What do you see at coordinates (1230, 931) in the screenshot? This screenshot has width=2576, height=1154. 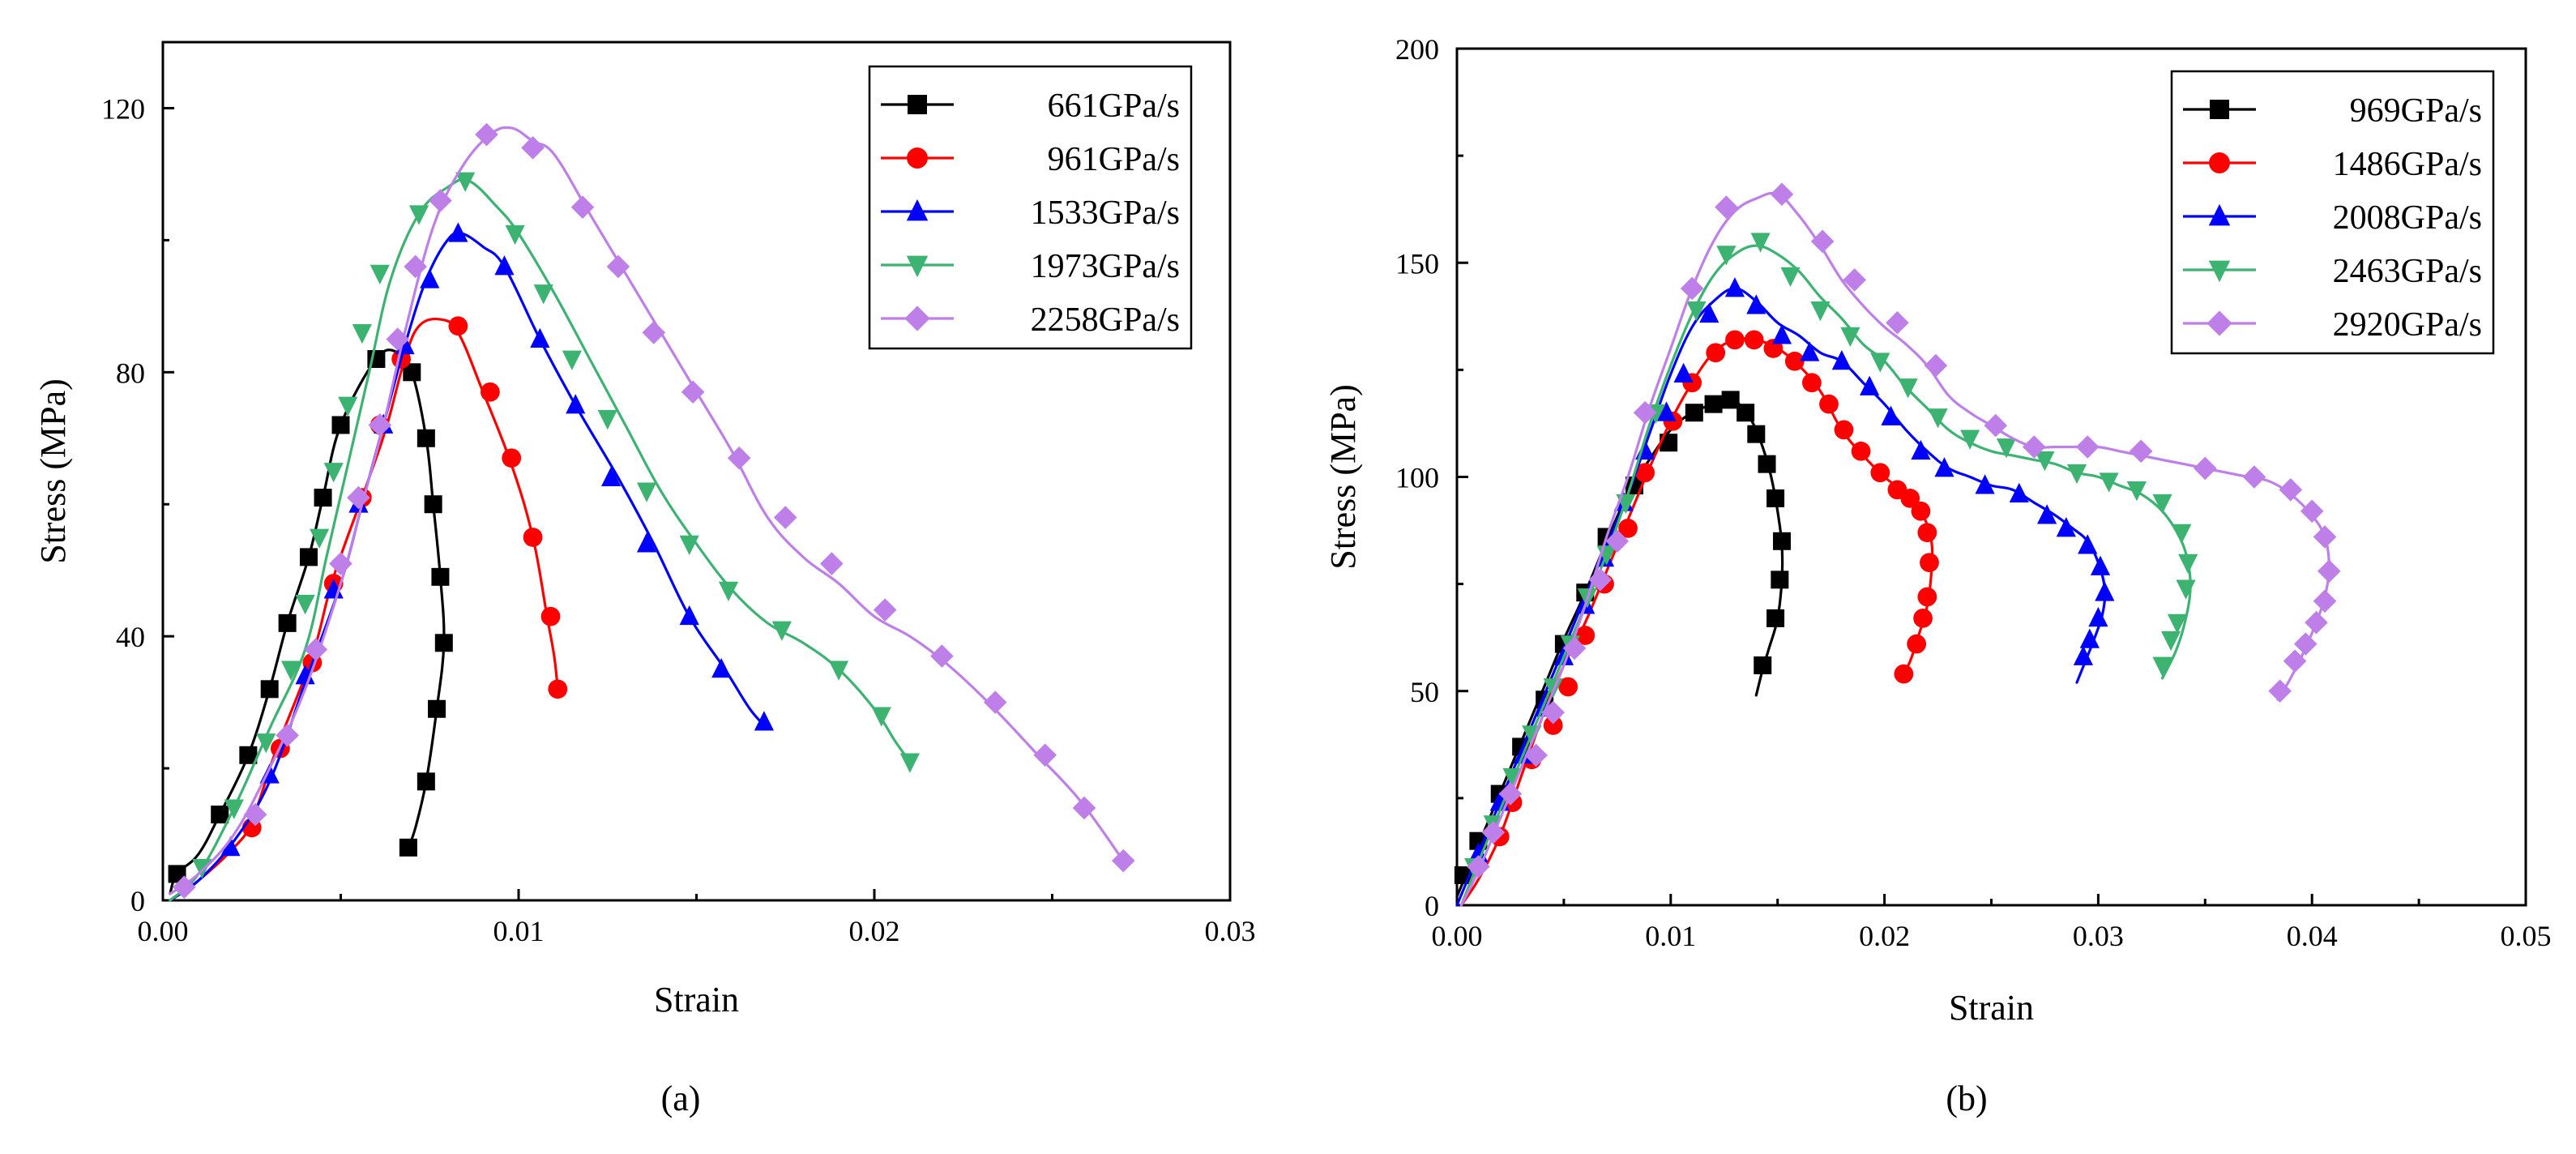 I see `x-tick-label: 0.03` at bounding box center [1230, 931].